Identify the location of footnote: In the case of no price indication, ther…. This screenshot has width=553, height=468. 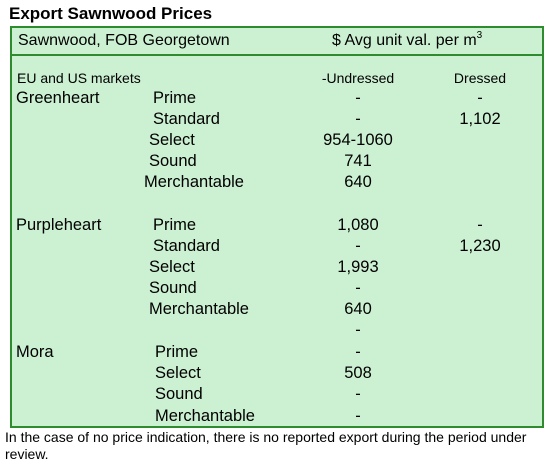
(266, 445).